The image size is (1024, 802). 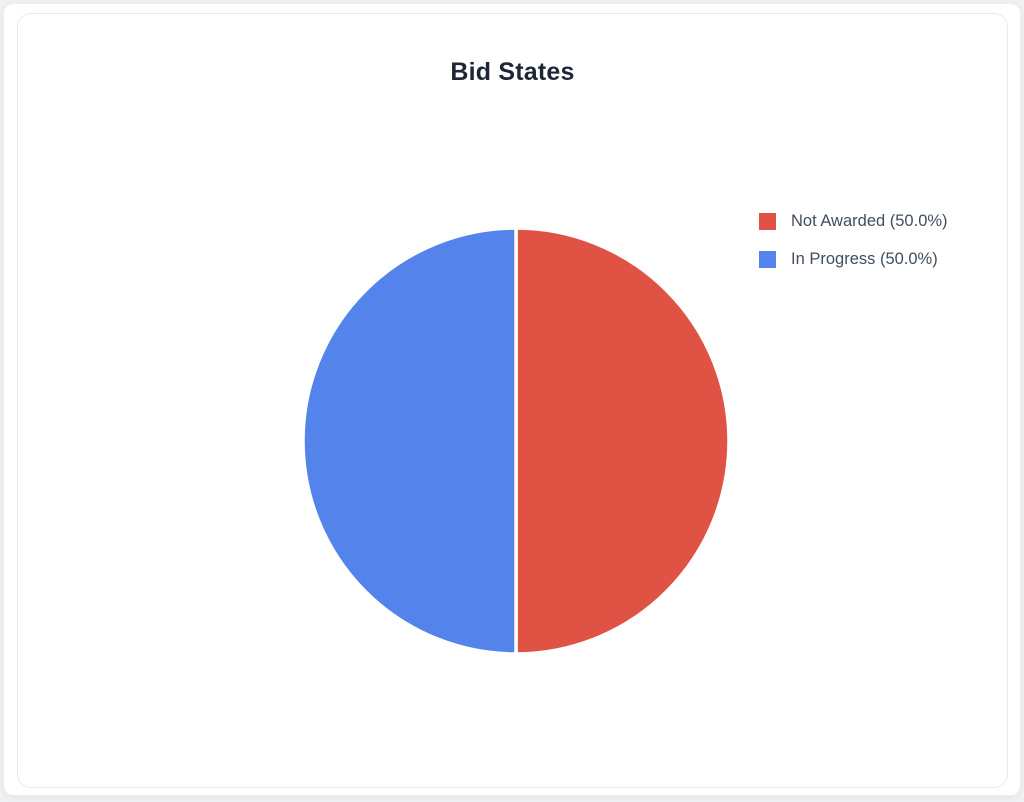 What do you see at coordinates (853, 240) in the screenshot?
I see `chart-legend: Not Awarded (50.0%) In Progress (50.0%)` at bounding box center [853, 240].